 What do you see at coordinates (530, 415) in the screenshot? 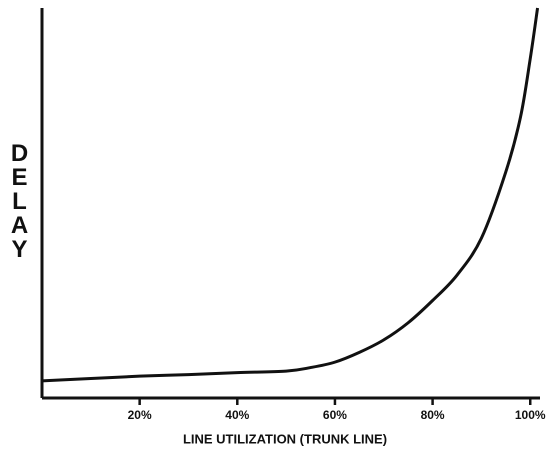
I see `x-tick-label: 100%` at bounding box center [530, 415].